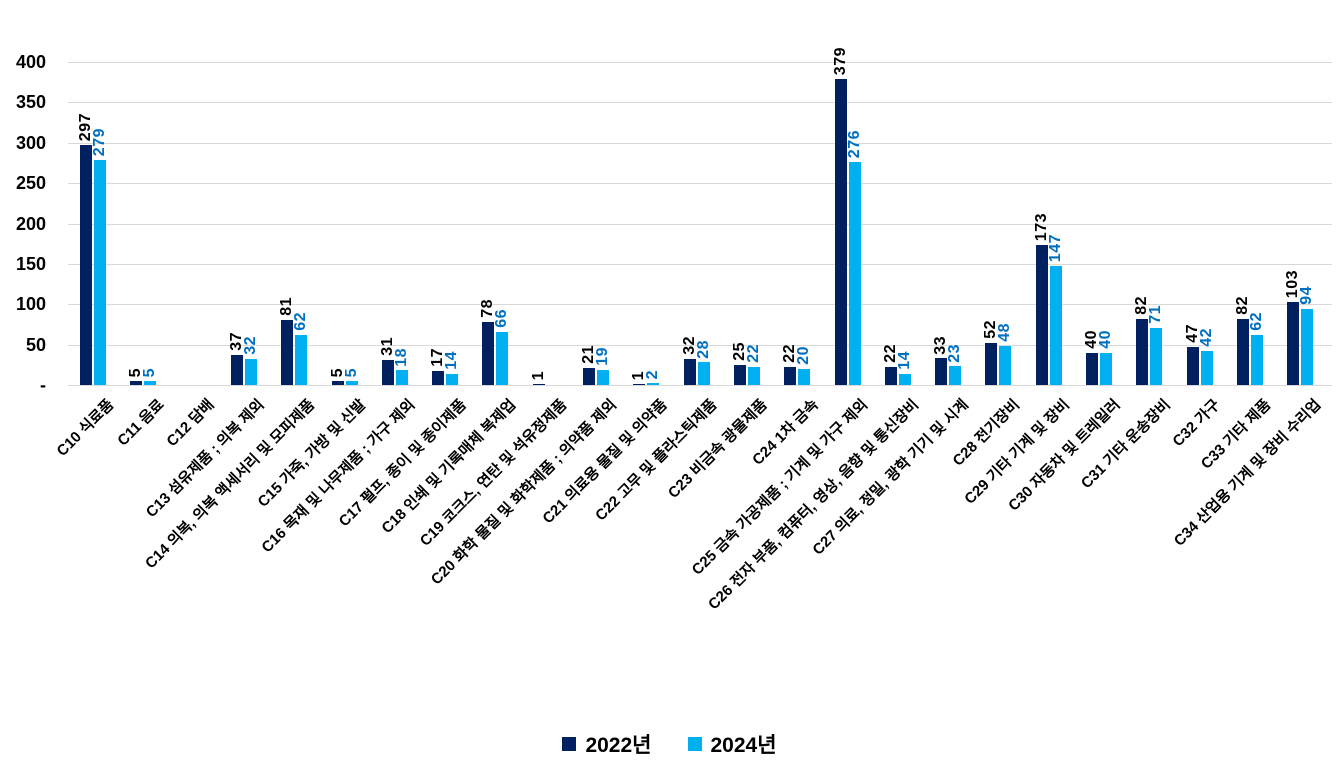 Image resolution: width=1339 pixels, height=769 pixels. What do you see at coordinates (1055, 248) in the screenshot?
I see `bar-label-2024년-C29: 147` at bounding box center [1055, 248].